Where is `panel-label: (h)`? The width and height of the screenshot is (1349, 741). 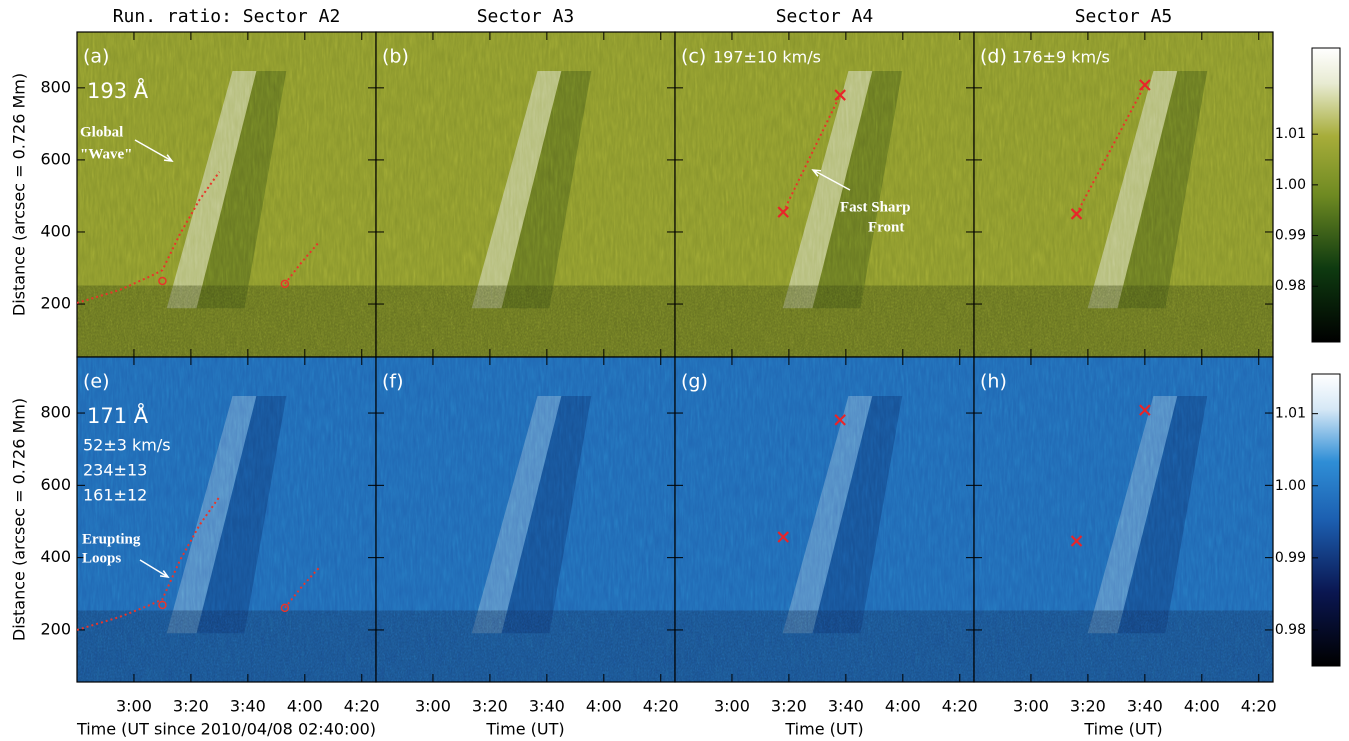
panel-label: (h) is located at coordinates (993, 382).